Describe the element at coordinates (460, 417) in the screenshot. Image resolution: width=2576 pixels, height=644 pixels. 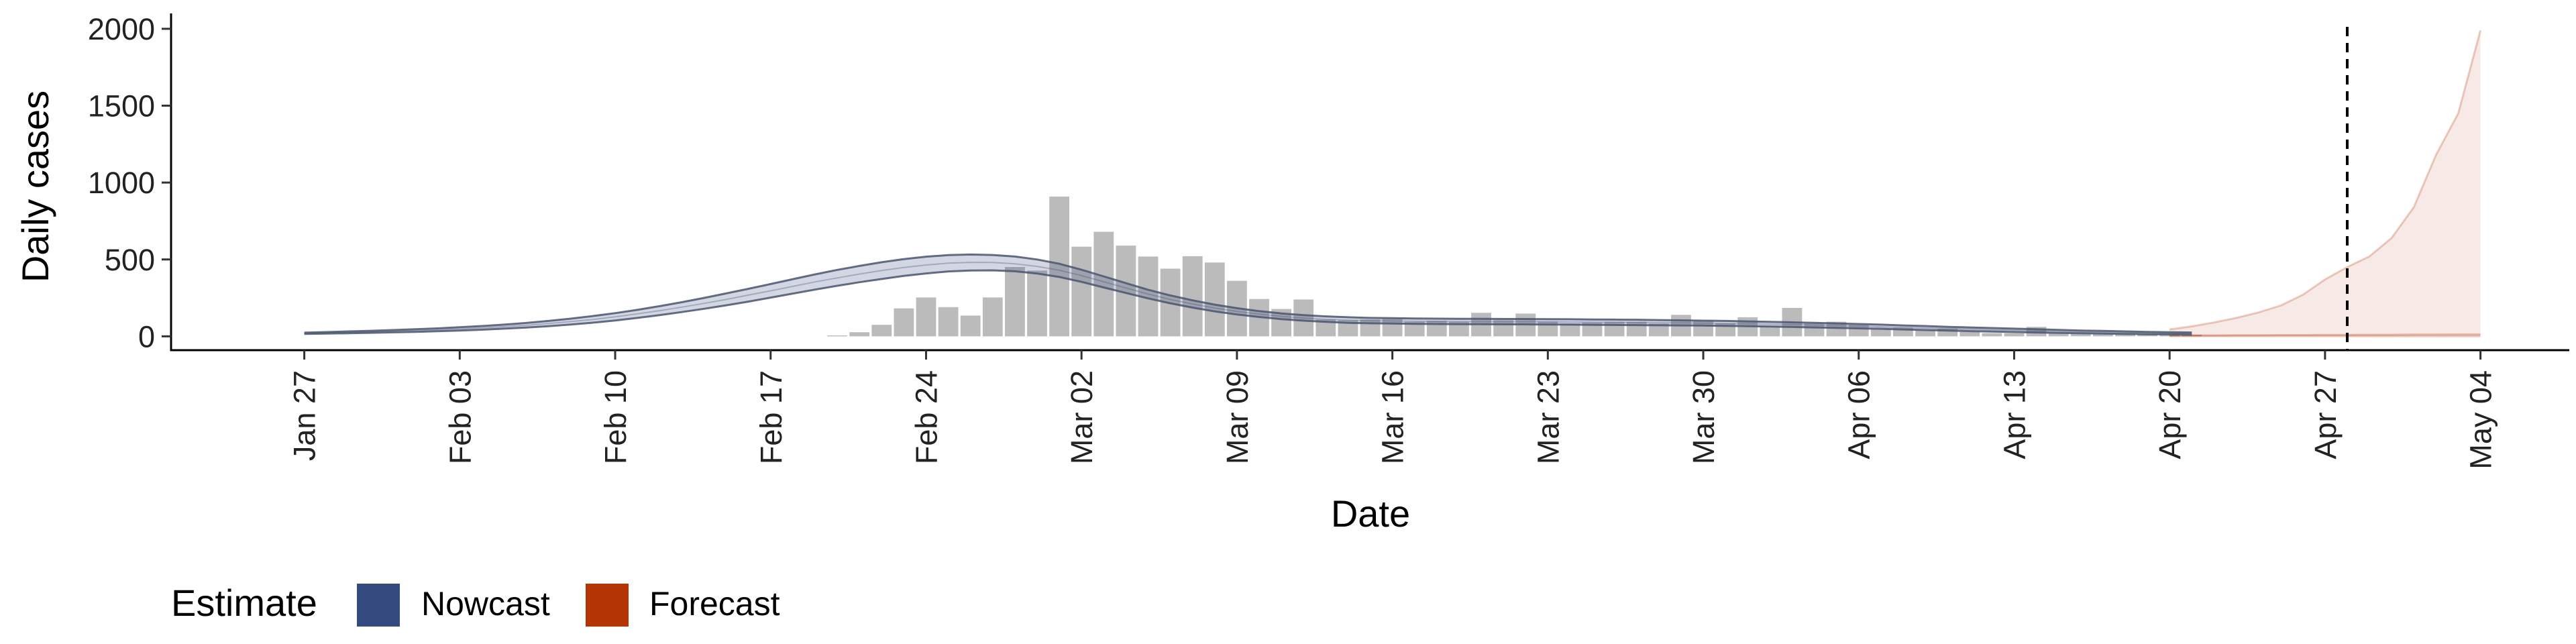
I see `x-tick-label: Feb 03` at that location.